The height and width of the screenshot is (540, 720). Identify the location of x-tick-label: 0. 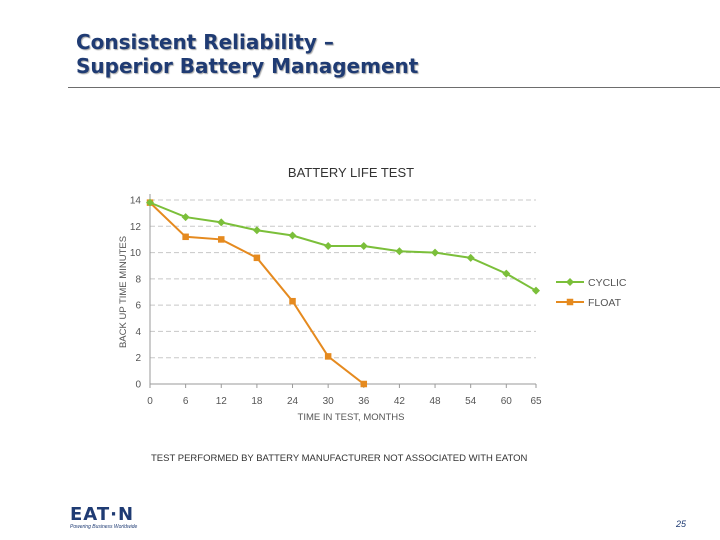
(150, 401).